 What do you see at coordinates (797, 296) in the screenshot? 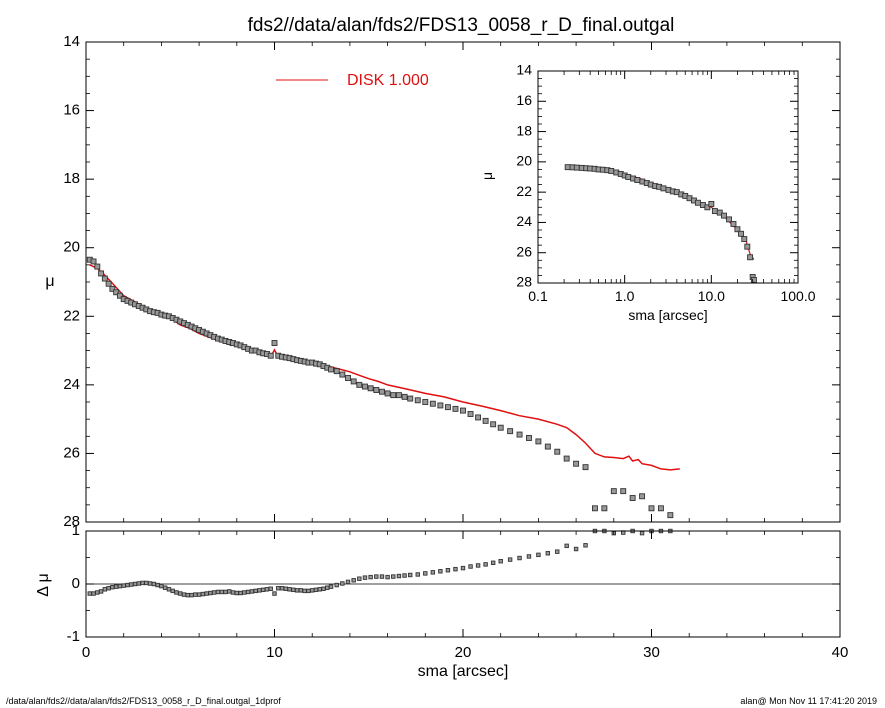
I see `inset-x-tick-label: 100.0` at bounding box center [797, 296].